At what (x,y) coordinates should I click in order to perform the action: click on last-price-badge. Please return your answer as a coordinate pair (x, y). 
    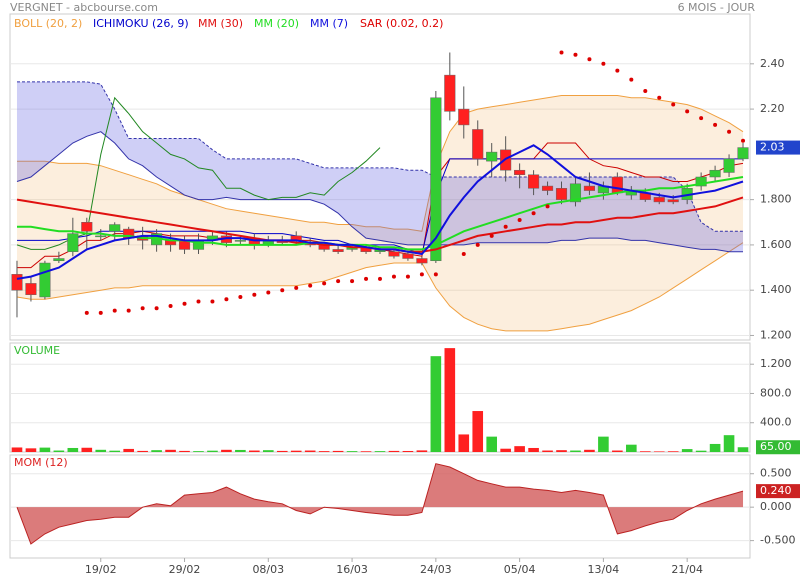
    Looking at the image, I should click on (778, 147).